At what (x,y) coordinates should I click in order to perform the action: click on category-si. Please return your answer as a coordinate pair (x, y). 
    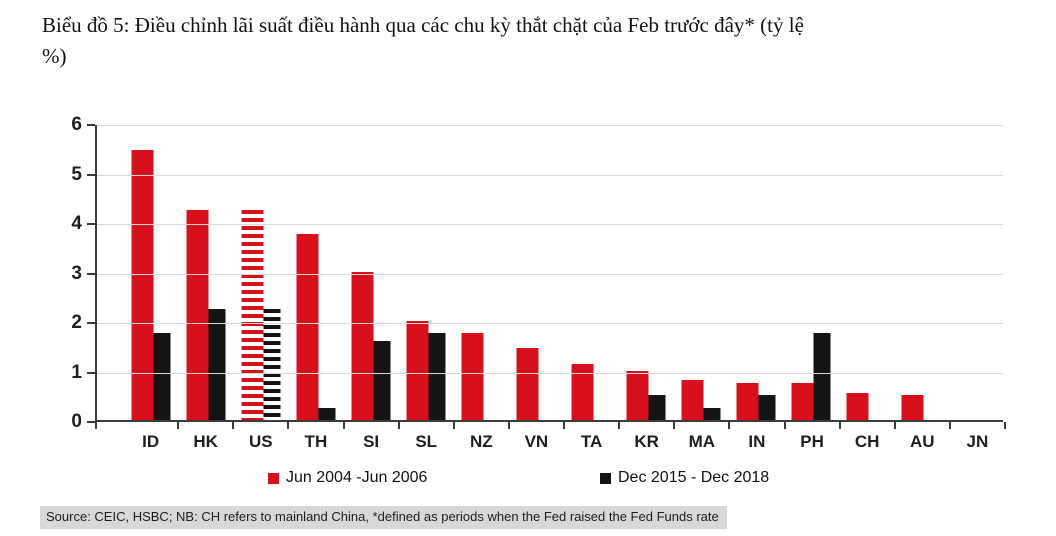
    Looking at the image, I should click on (370, 272).